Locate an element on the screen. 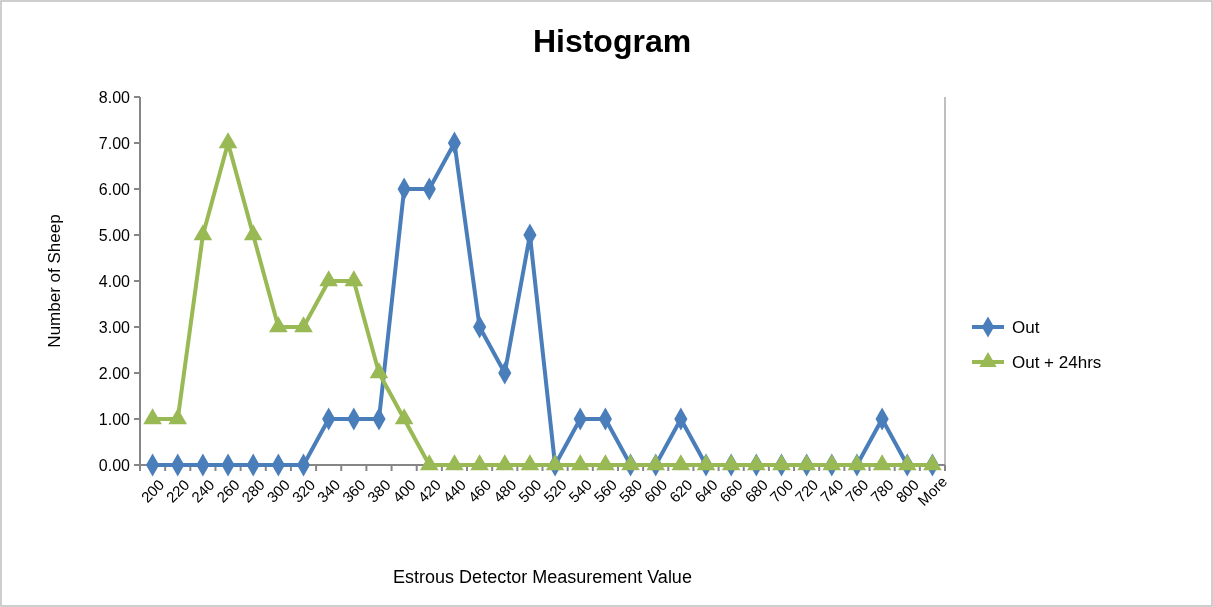 This screenshot has height=607, width=1213. legend-label: Out is located at coordinates (1026, 327).